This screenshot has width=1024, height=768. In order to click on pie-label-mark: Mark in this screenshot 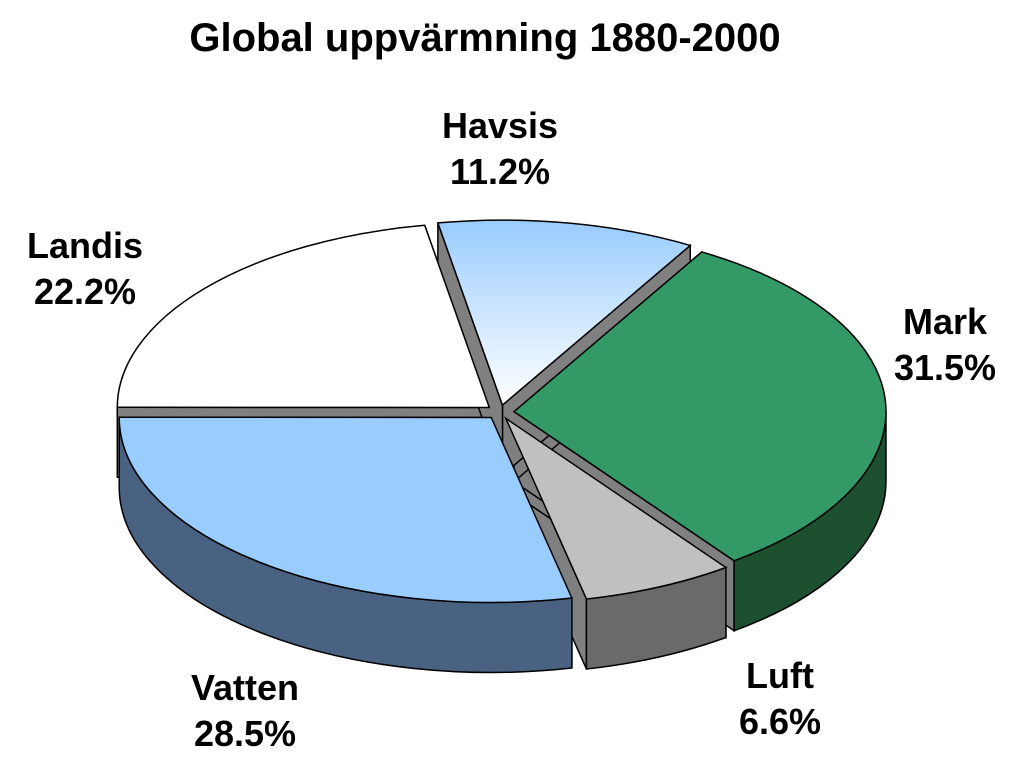, I will do `click(945, 321)`.